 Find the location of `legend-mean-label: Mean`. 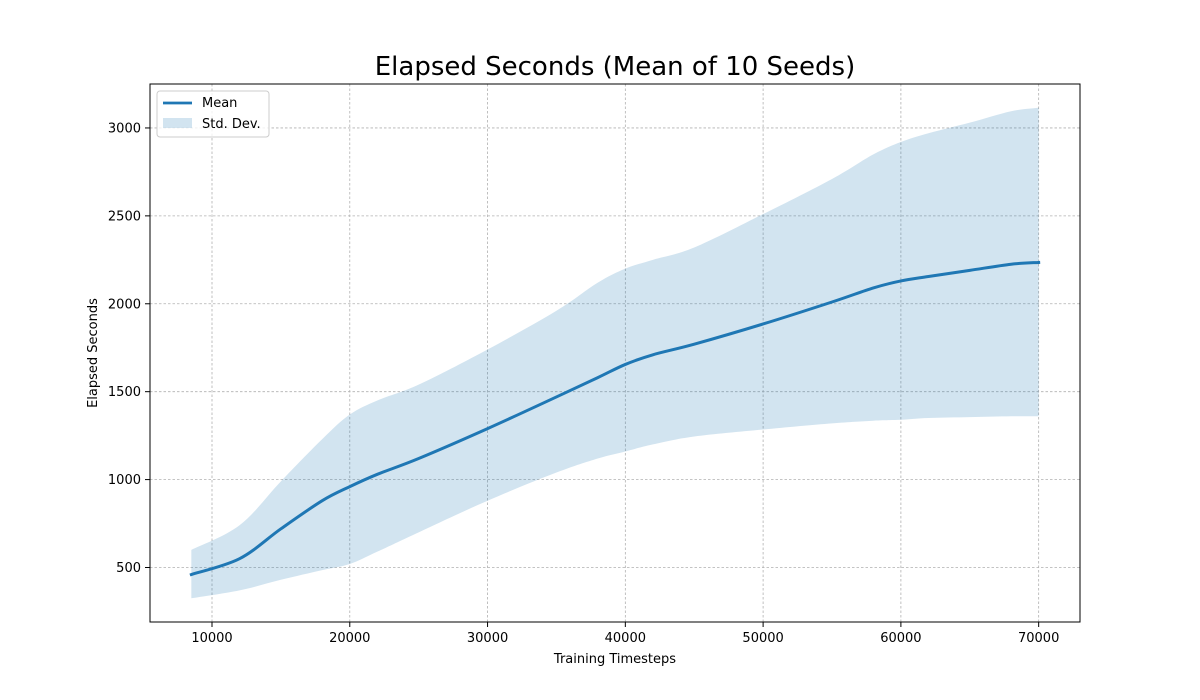

legend-mean-label: Mean is located at coordinates (219, 103).